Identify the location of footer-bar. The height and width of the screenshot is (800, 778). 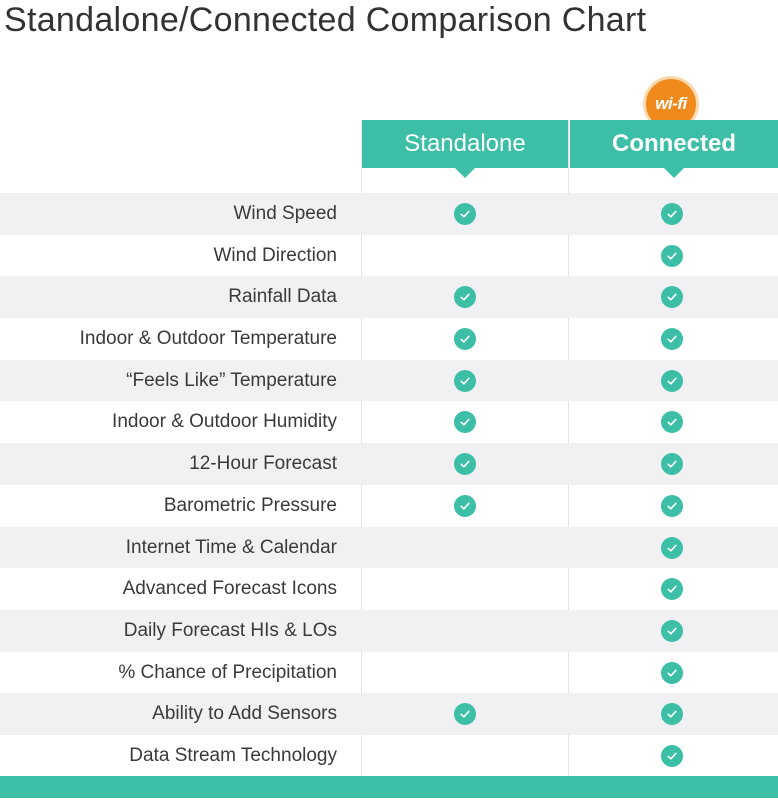
(389, 787).